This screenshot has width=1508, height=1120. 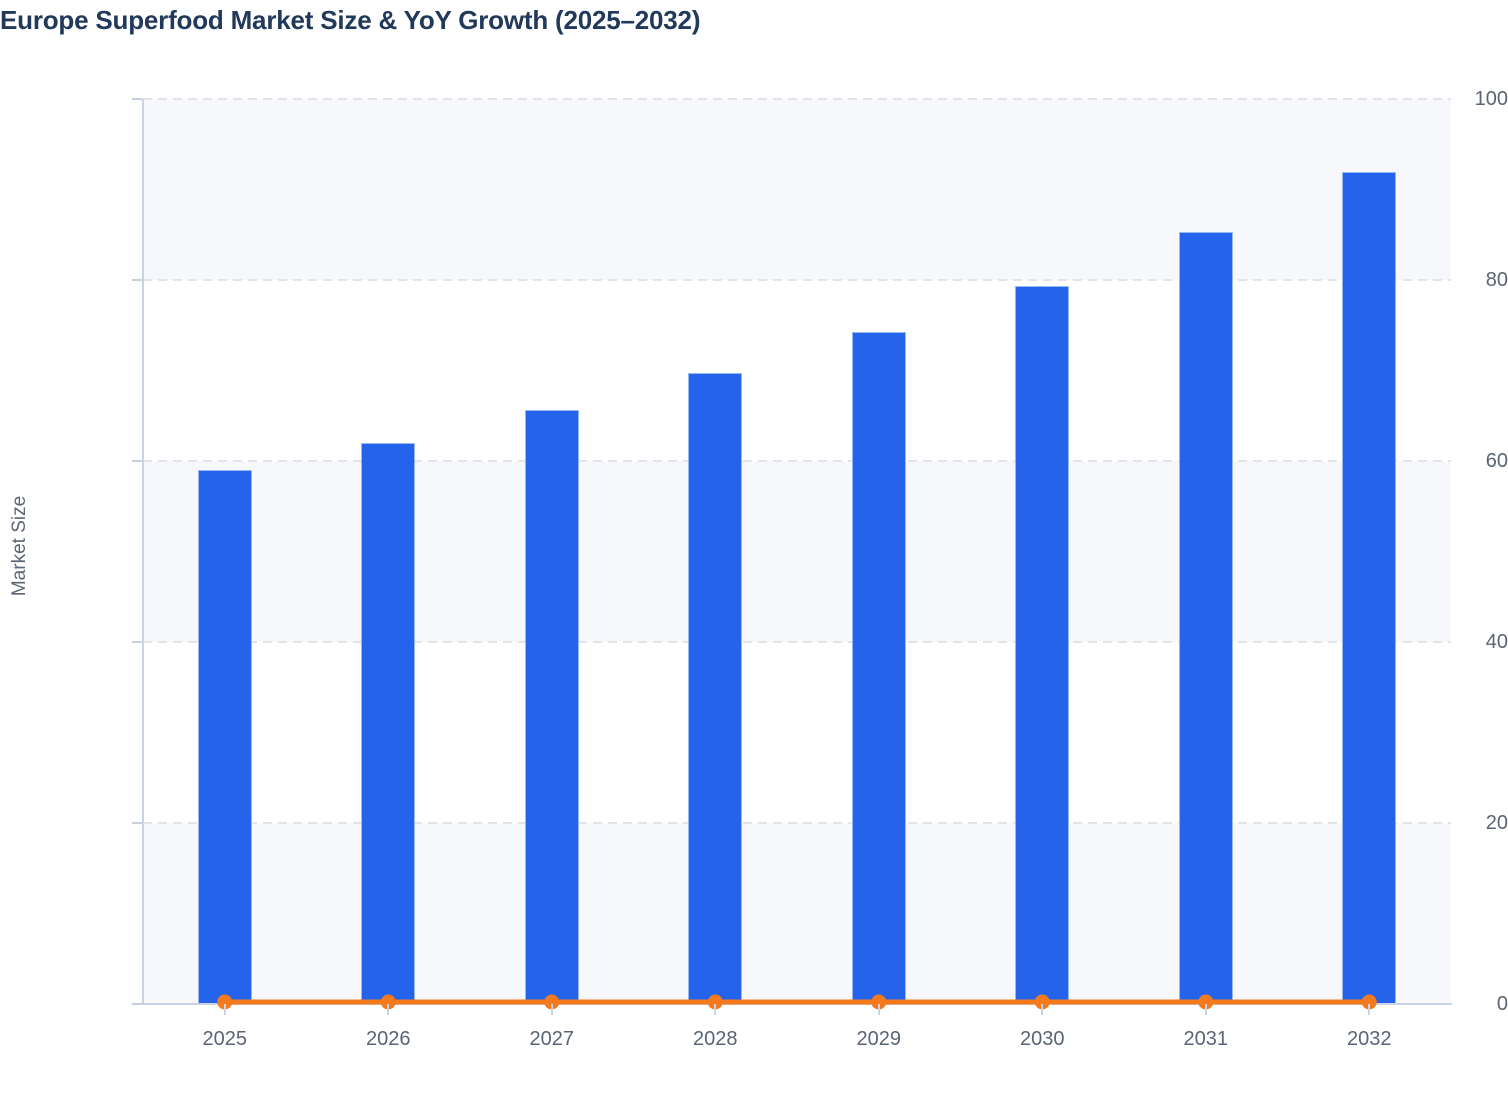 I want to click on bar-2029, so click(x=878, y=667).